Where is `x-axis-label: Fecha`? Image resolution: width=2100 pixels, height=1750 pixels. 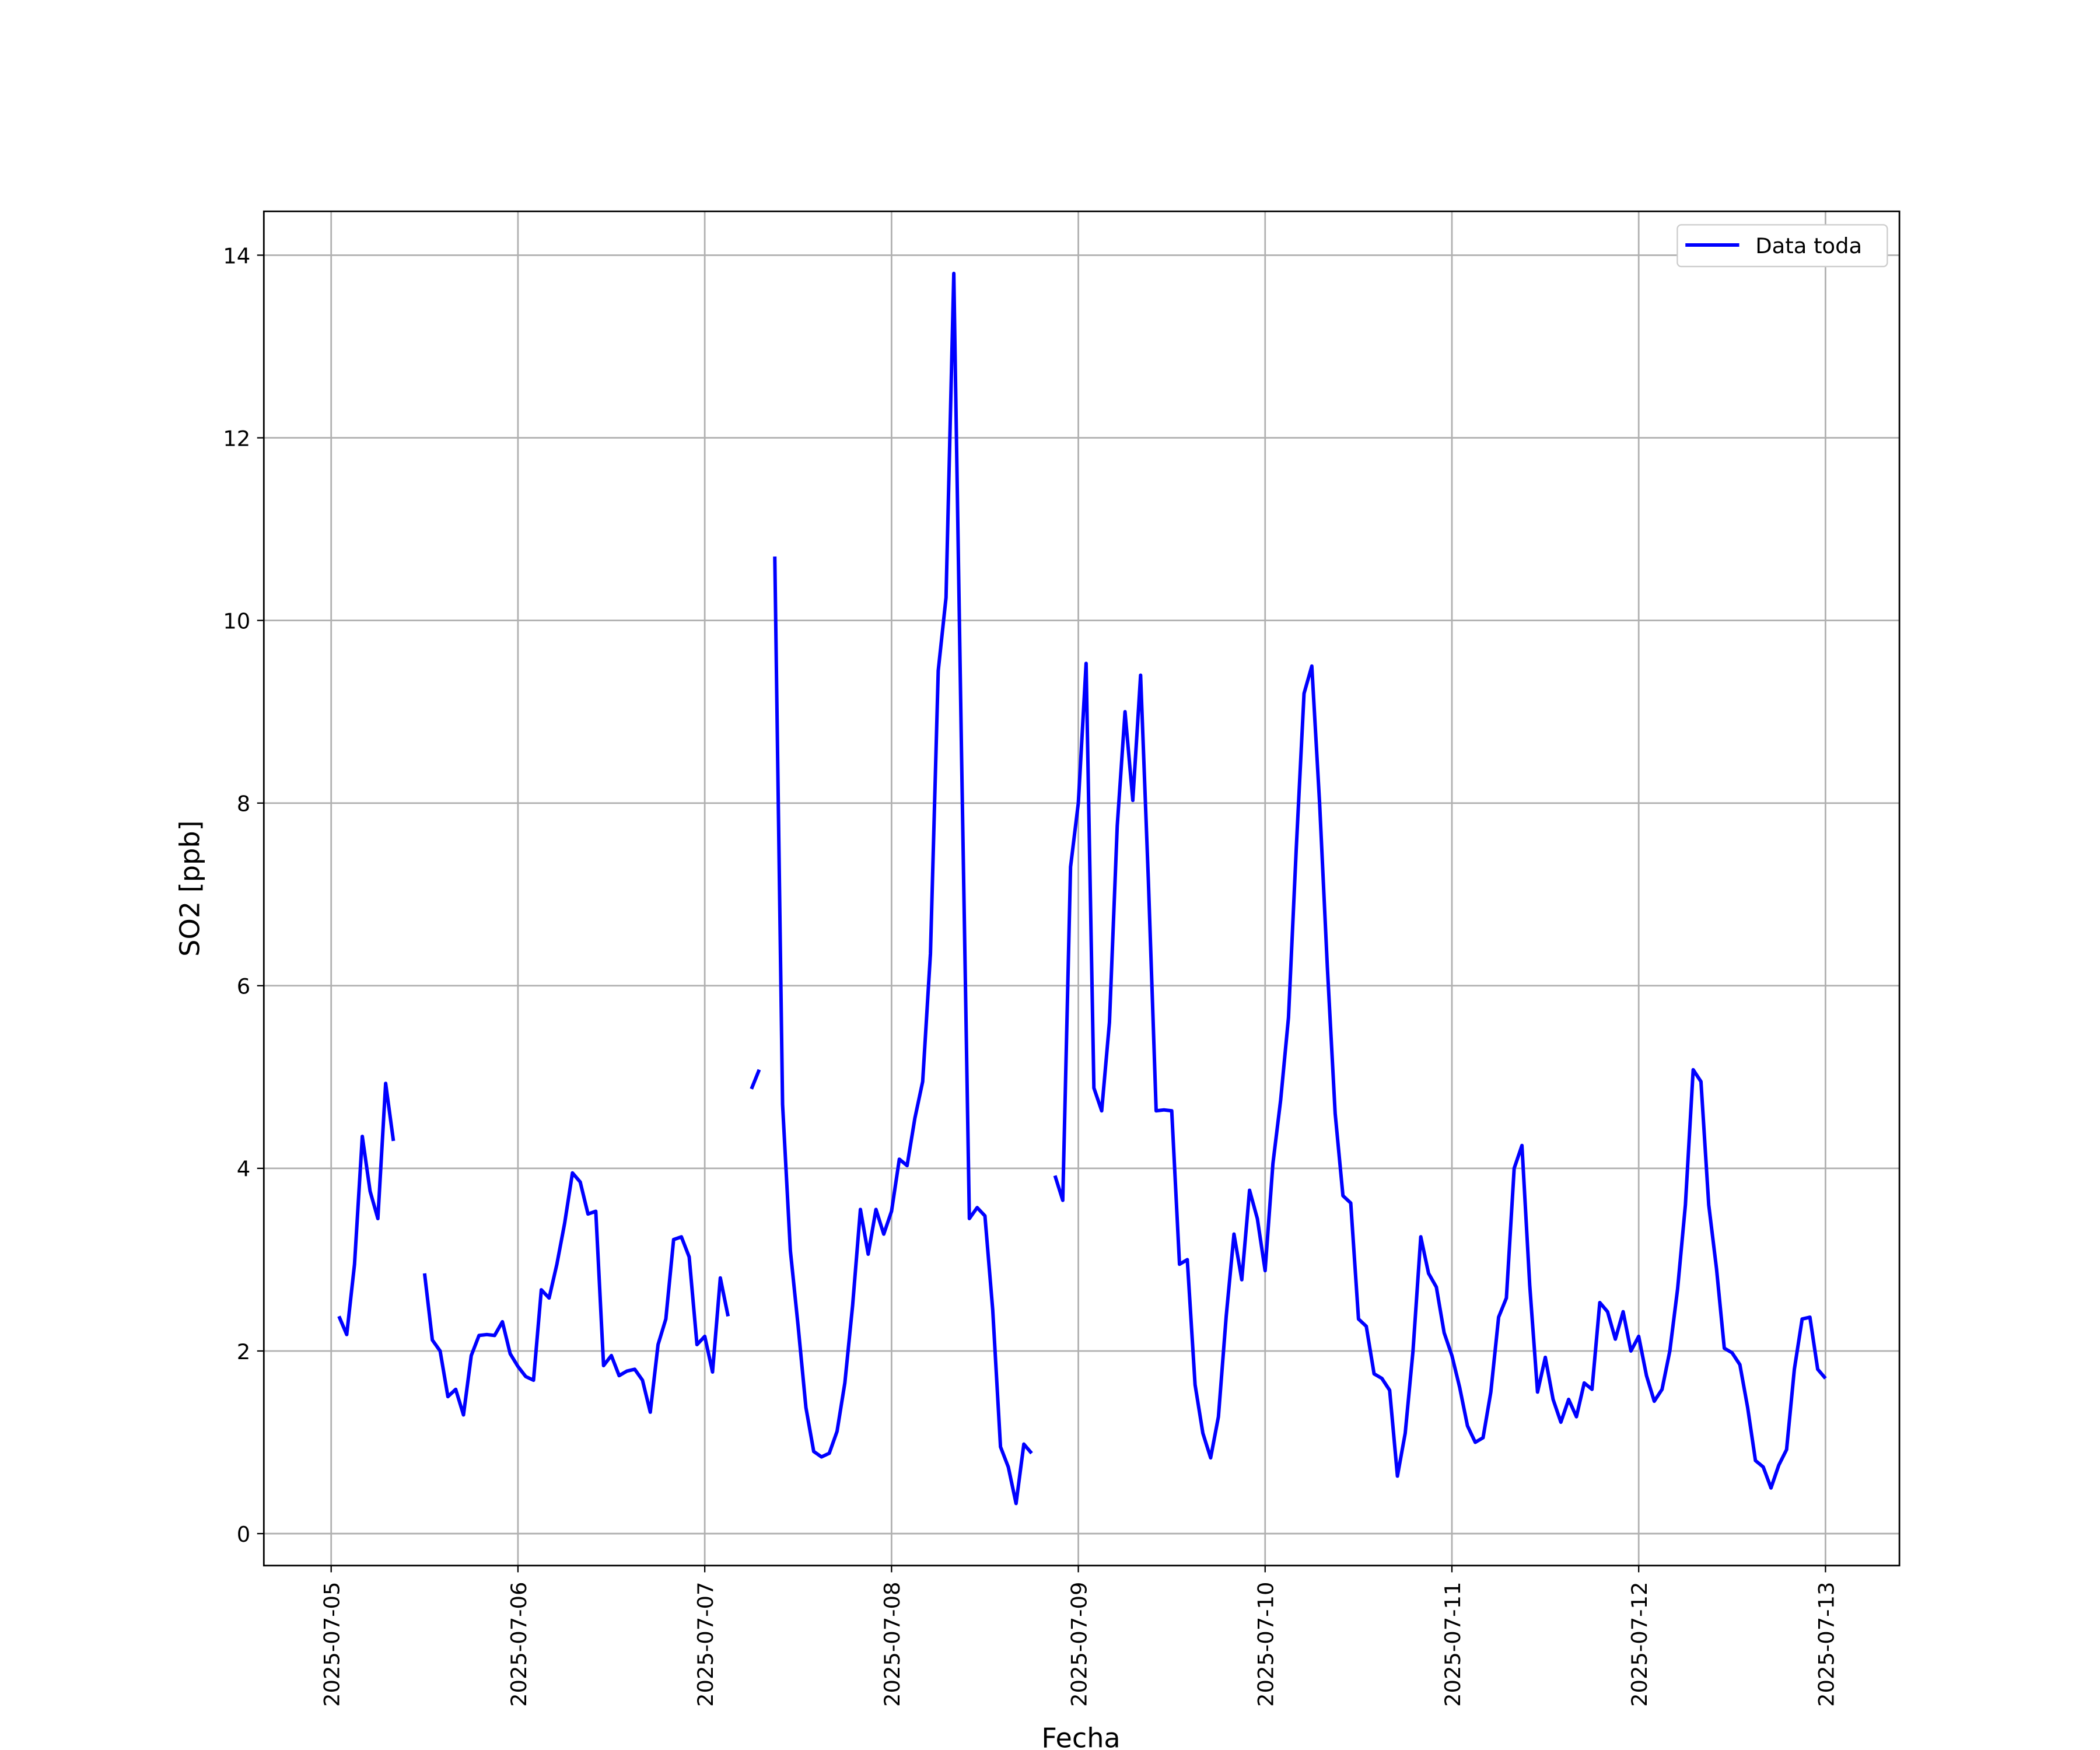
x-axis-label: Fecha is located at coordinates (1080, 1736).